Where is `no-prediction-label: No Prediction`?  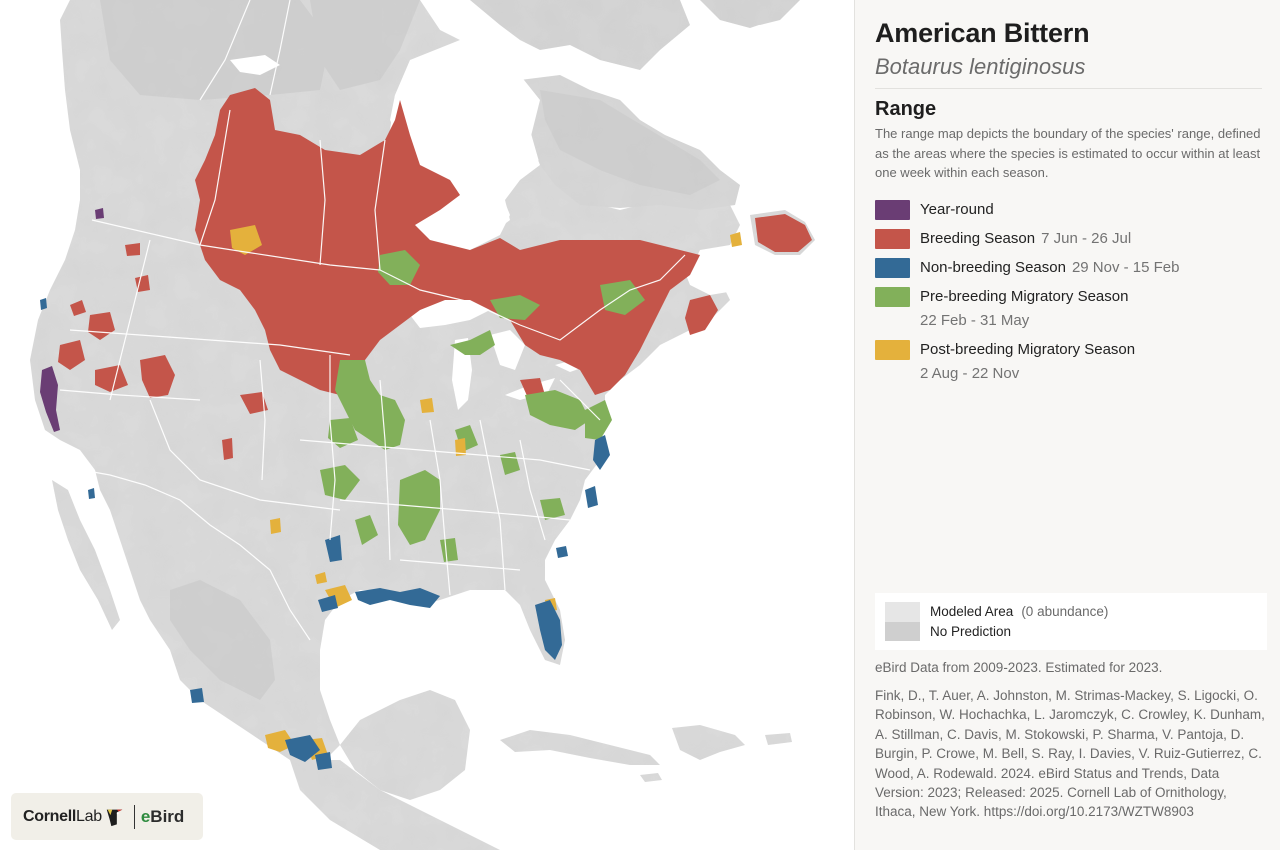 no-prediction-label: No Prediction is located at coordinates (971, 631).